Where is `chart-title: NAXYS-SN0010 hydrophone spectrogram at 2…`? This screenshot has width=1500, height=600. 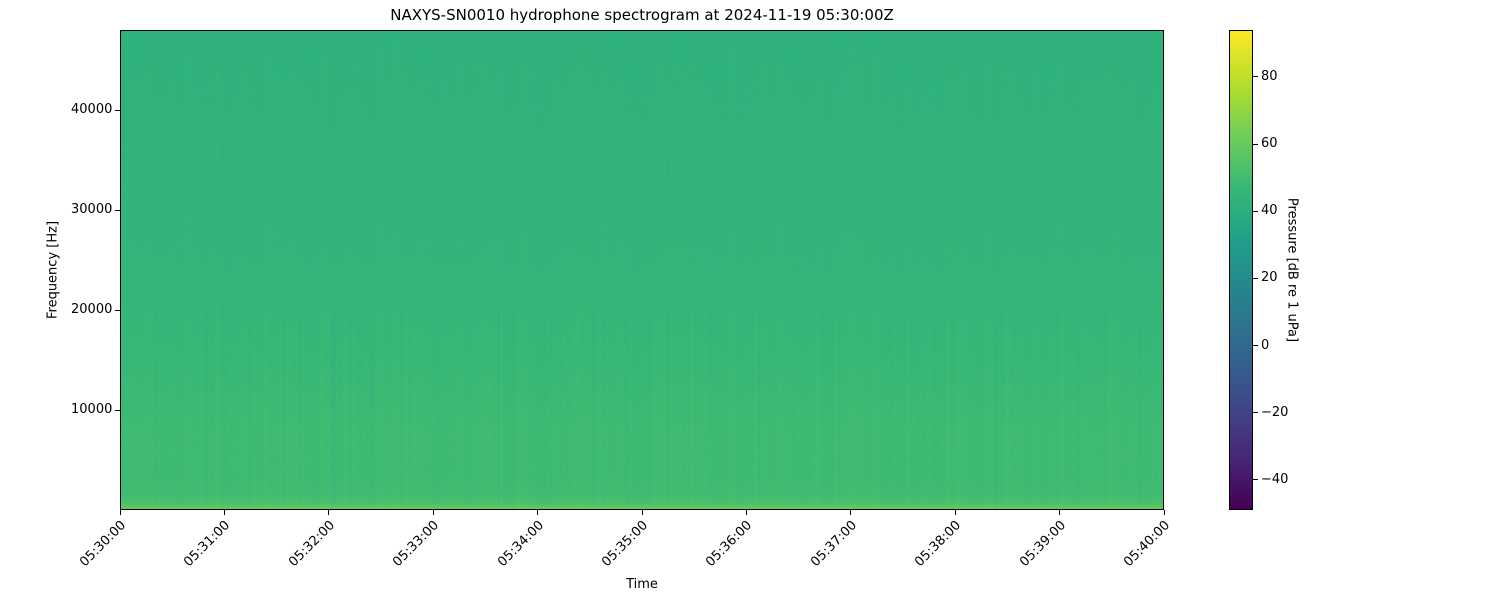 chart-title: NAXYS-SN0010 hydrophone spectrogram at 2… is located at coordinates (642, 15).